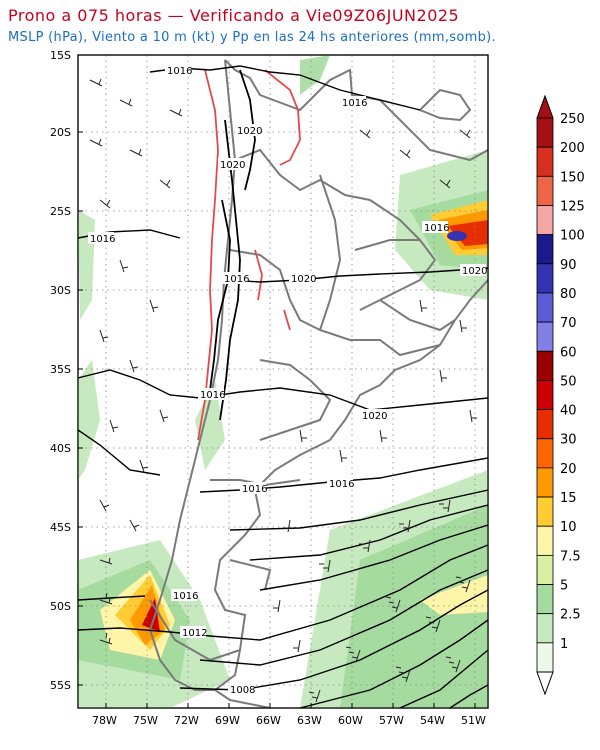  Describe the element at coordinates (432, 720) in the screenshot. I see `lon-label: 54W` at that location.